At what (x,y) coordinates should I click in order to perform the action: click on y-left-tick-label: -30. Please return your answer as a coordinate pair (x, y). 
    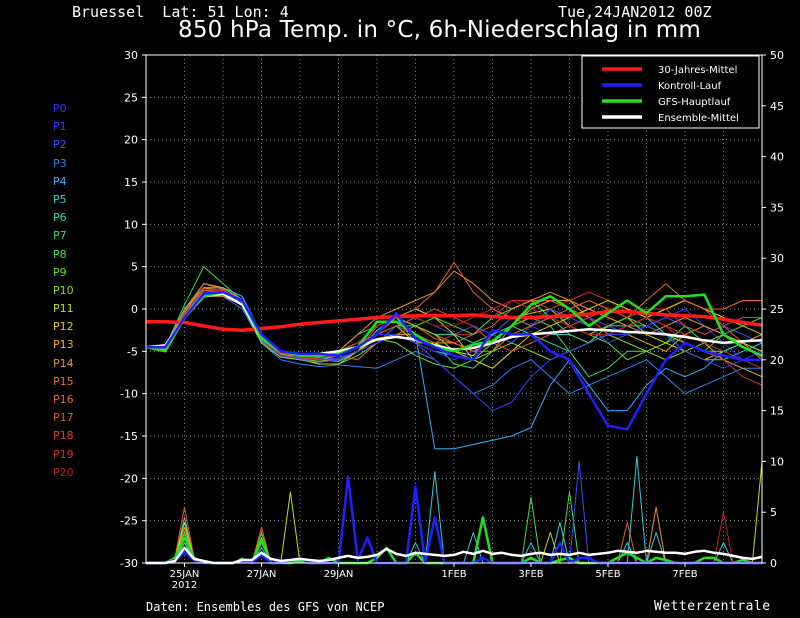
    Looking at the image, I should click on (129, 563).